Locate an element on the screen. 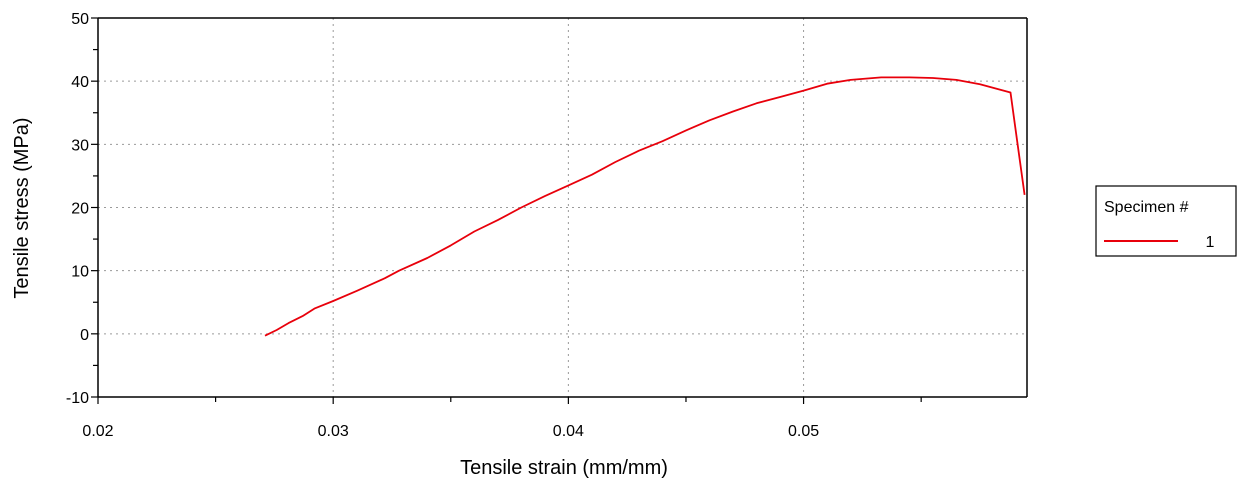 The image size is (1243, 484). legend: Specimen # 1 is located at coordinates (1166, 221).